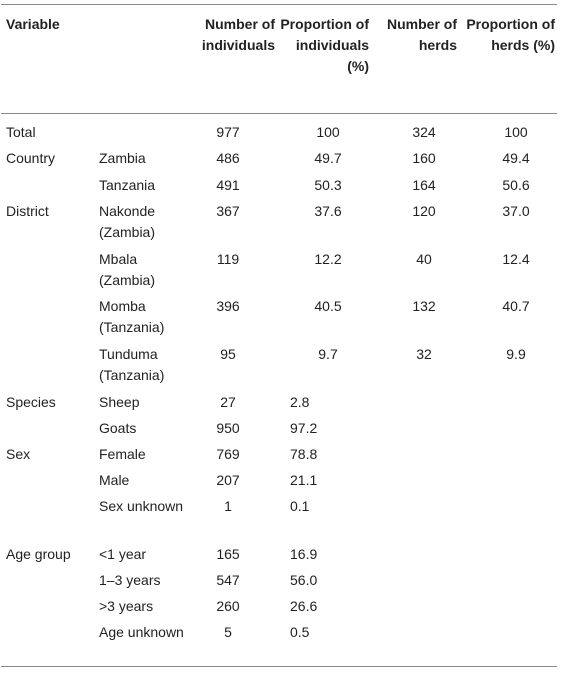 This screenshot has height=685, width=562. Describe the element at coordinates (27, 211) in the screenshot. I see `row-variable: District` at that location.